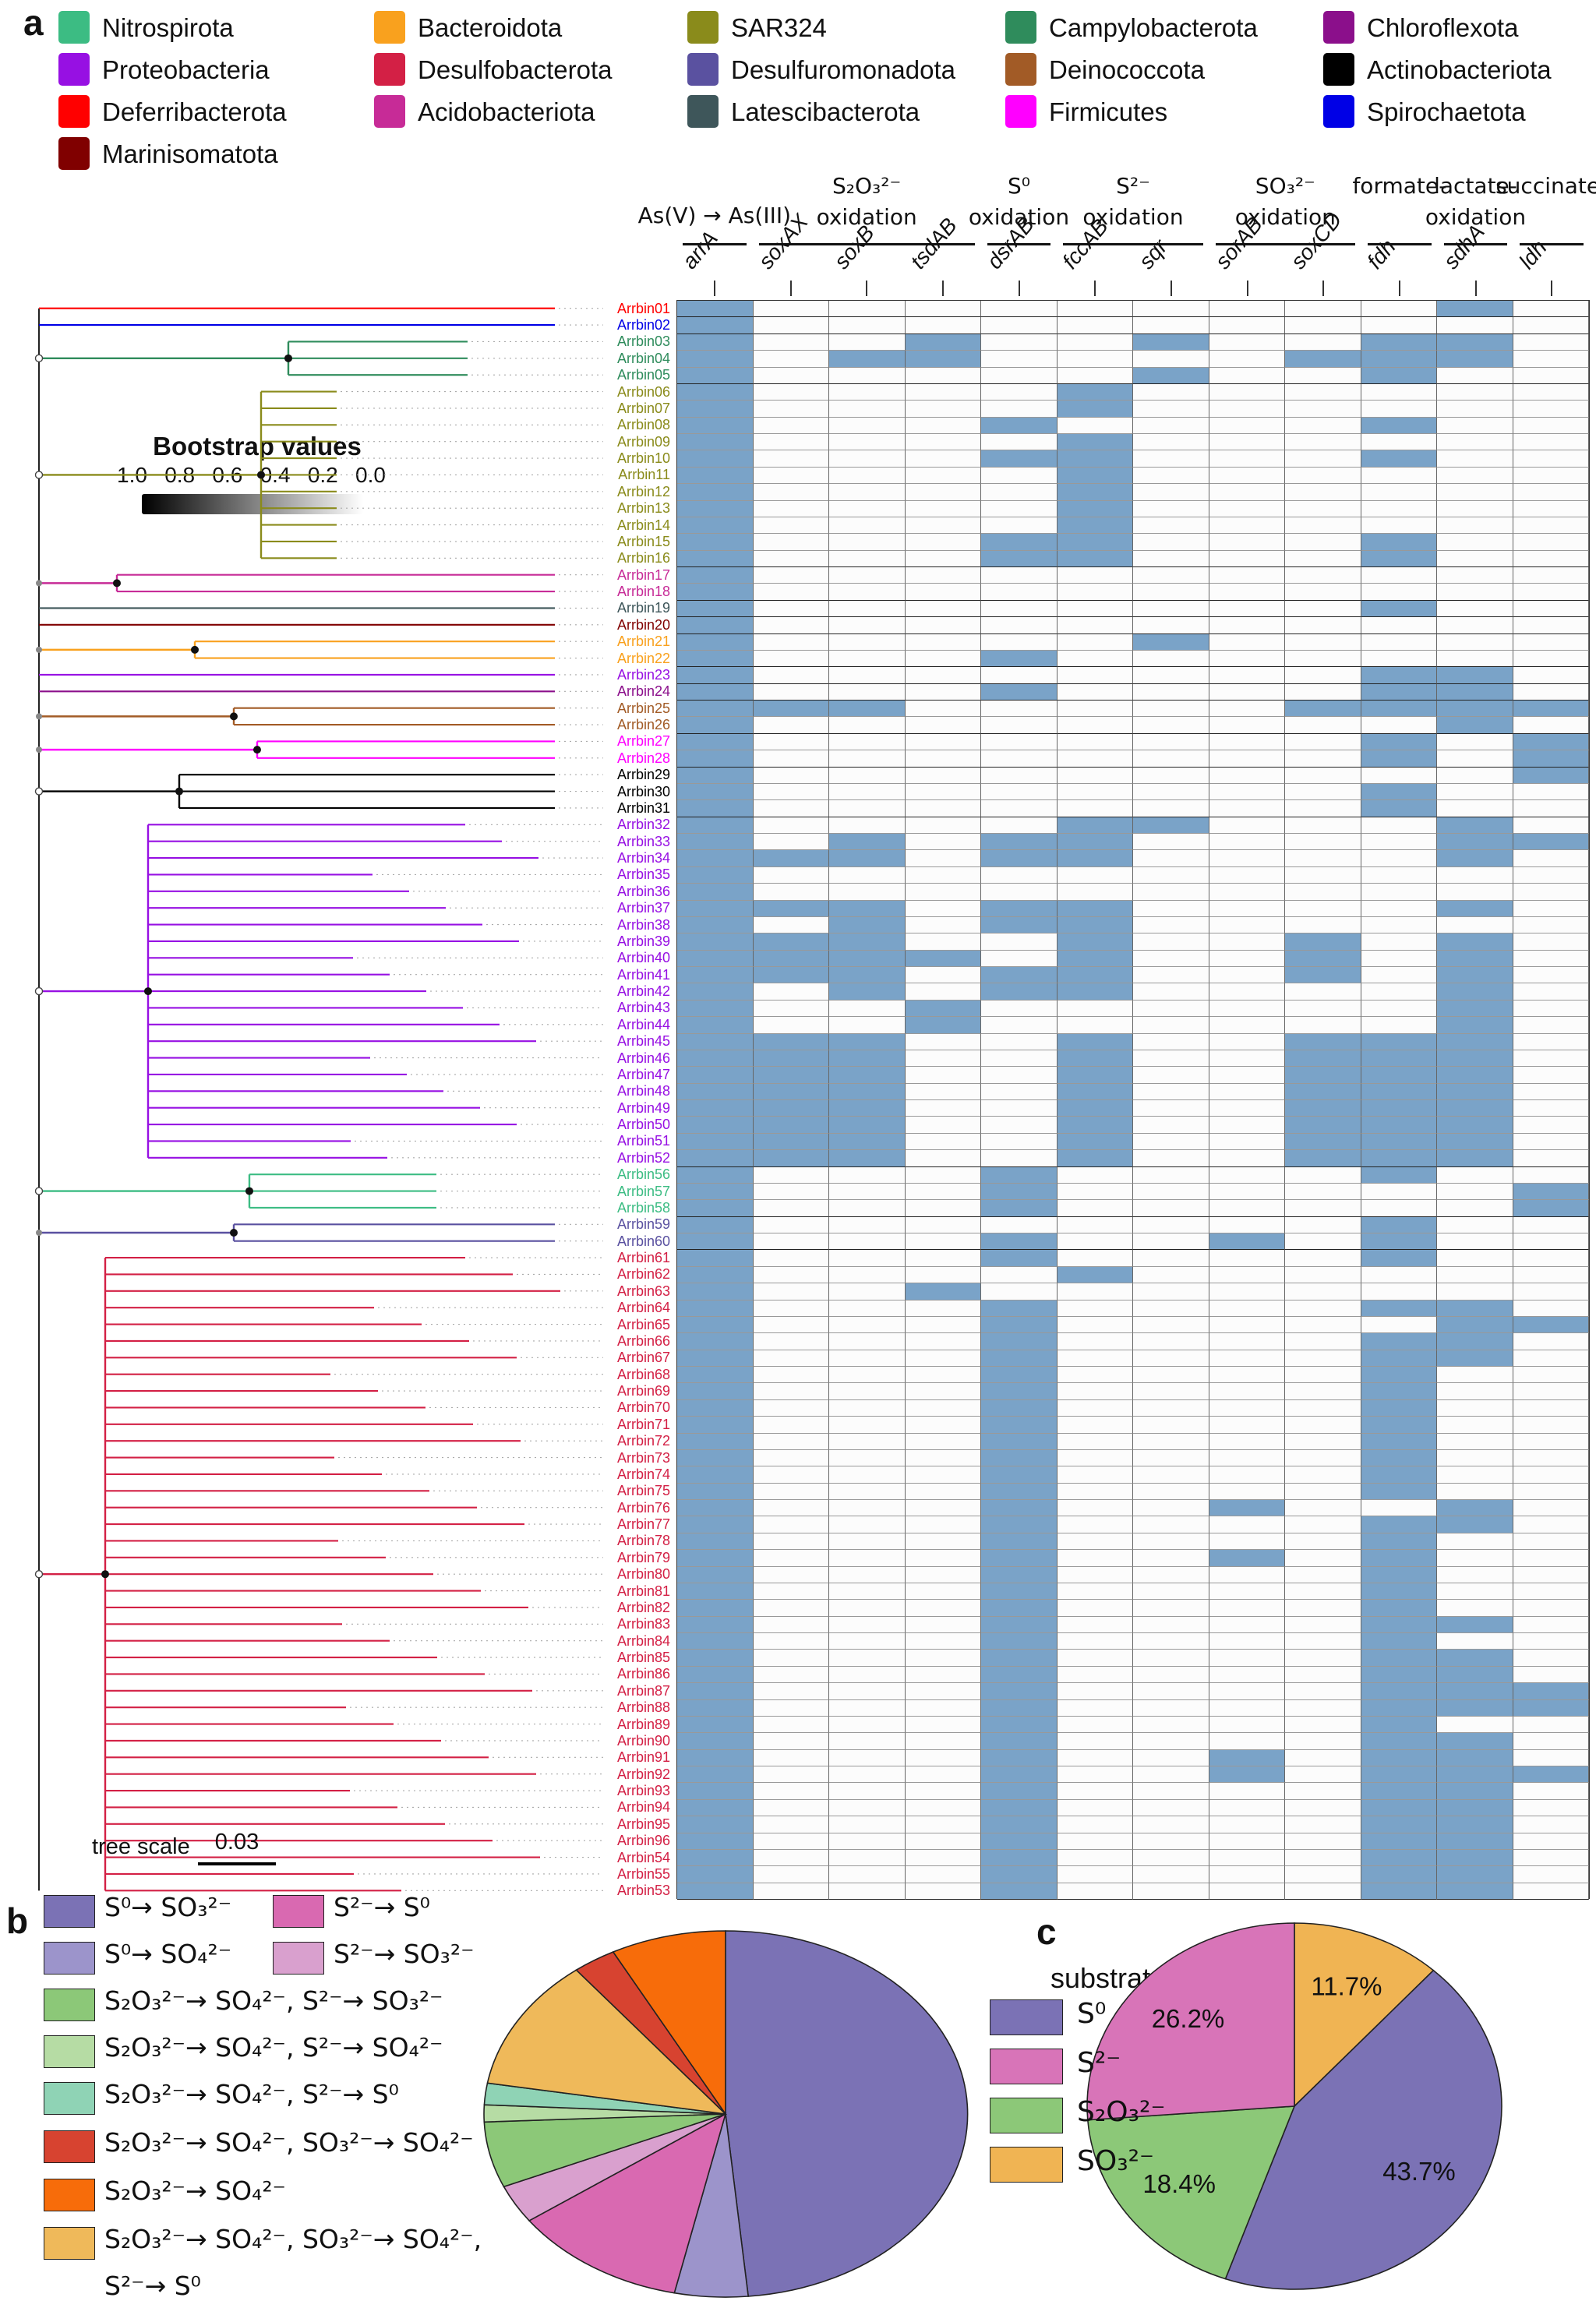 The image size is (1596, 2301). Describe the element at coordinates (643, 807) in the screenshot. I see `taxon-label: Arrbin31` at that location.